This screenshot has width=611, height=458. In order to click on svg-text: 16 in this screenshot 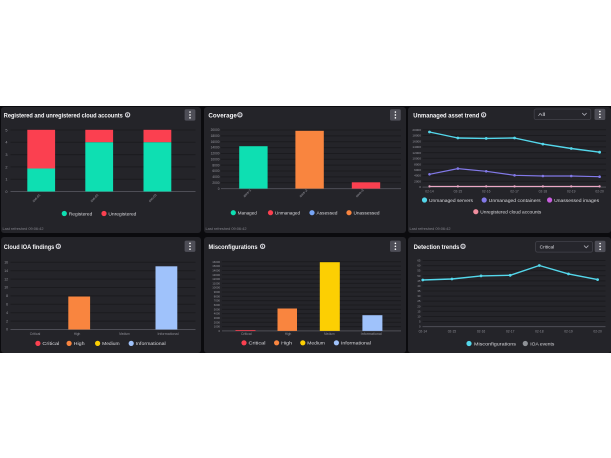, I will do `click(6, 263)`.